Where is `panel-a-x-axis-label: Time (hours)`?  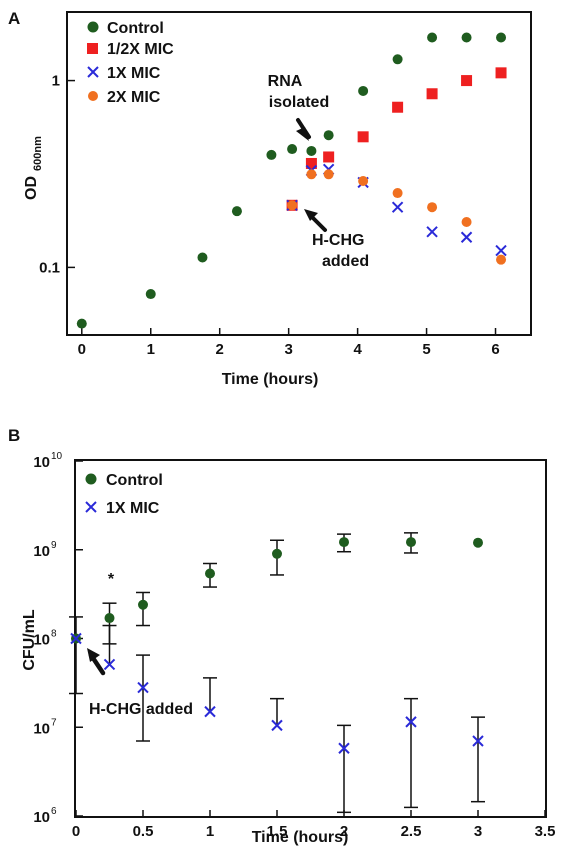
panel-a-x-axis-label: Time (hours) is located at coordinates (270, 379).